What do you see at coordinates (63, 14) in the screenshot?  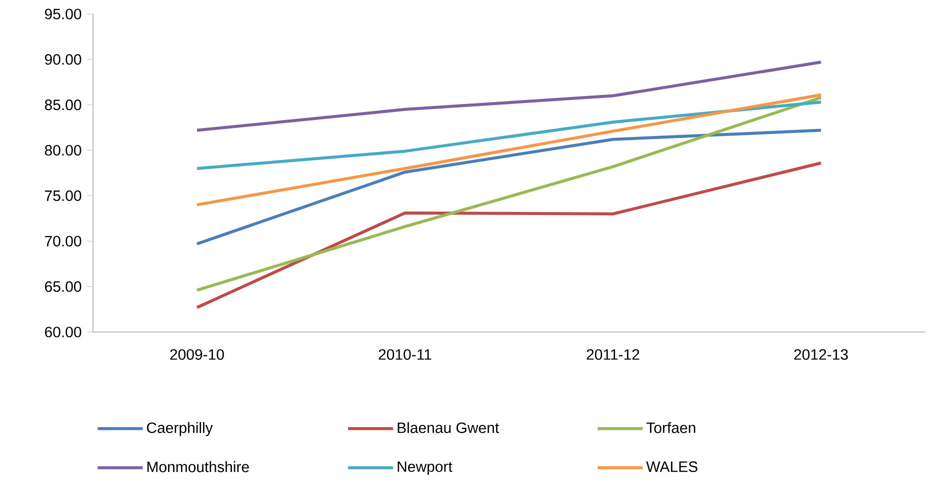 I see `y-tick-label: 95.00` at bounding box center [63, 14].